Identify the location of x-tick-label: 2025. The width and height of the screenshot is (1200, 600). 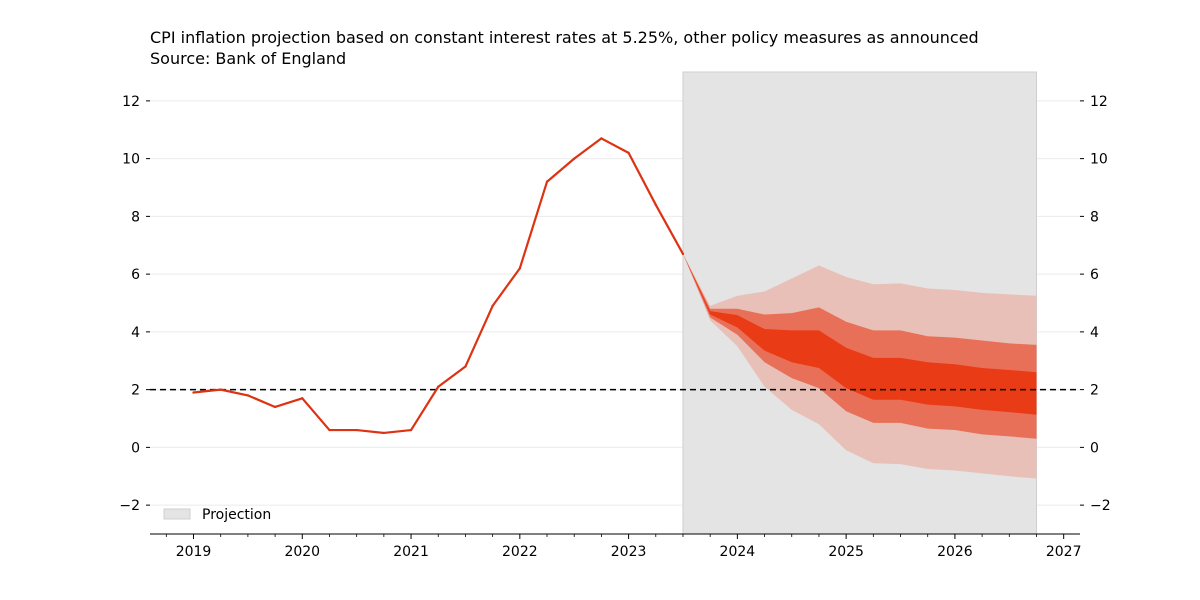
(846, 552).